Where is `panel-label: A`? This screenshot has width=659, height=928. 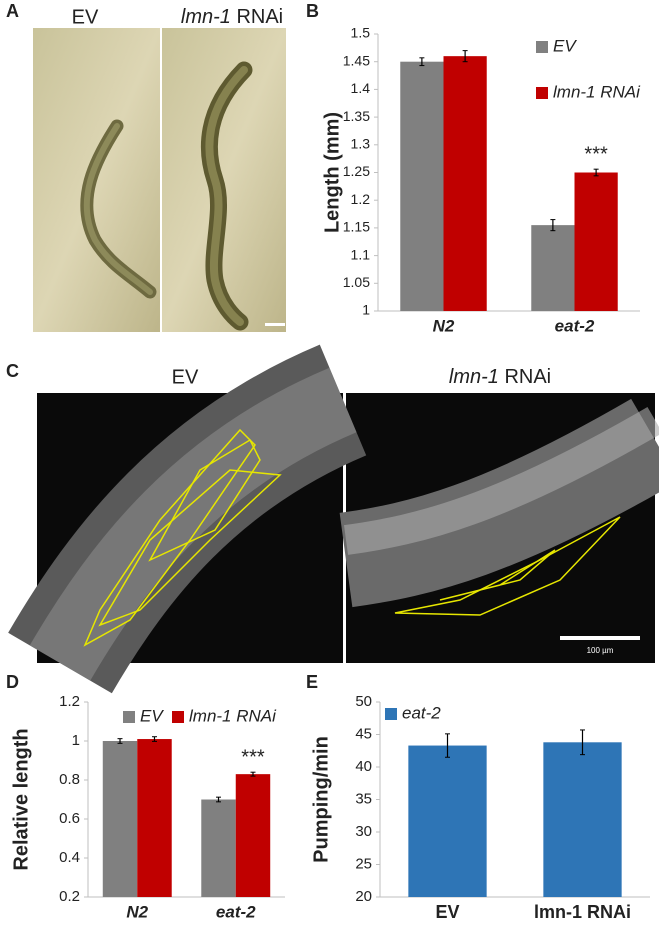 panel-label: A is located at coordinates (12, 11).